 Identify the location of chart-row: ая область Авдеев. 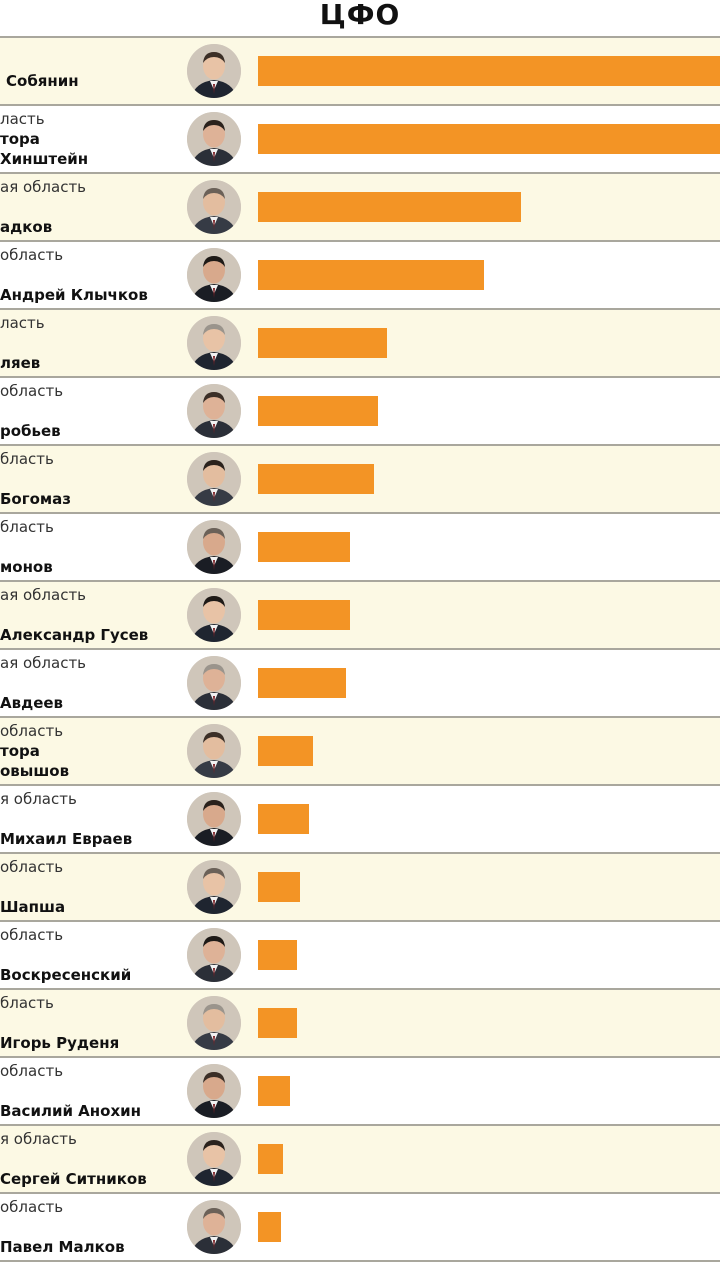
(360, 684).